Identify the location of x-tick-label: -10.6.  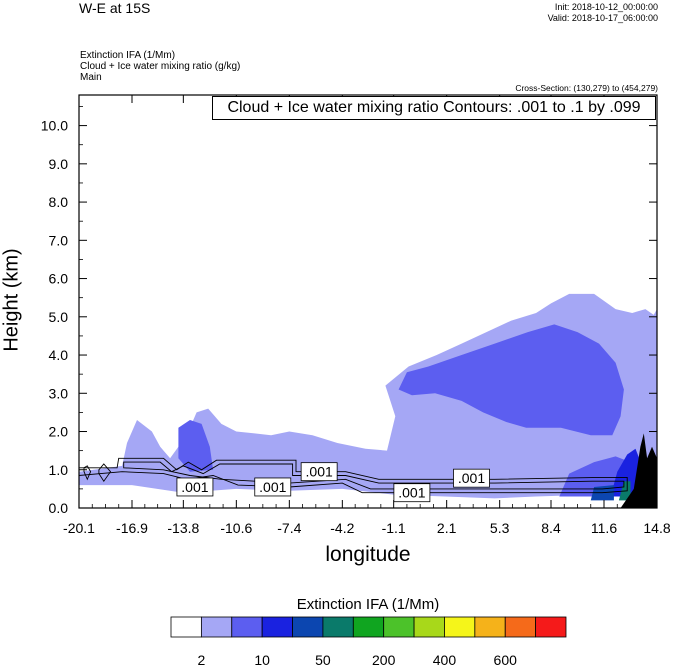
(236, 528).